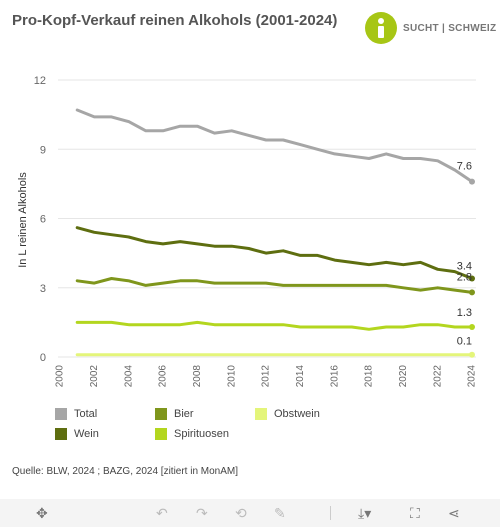  Describe the element at coordinates (464, 254) in the screenshot. I see `end-labels: 7.6 3.42.8 1.3 0.1` at that location.